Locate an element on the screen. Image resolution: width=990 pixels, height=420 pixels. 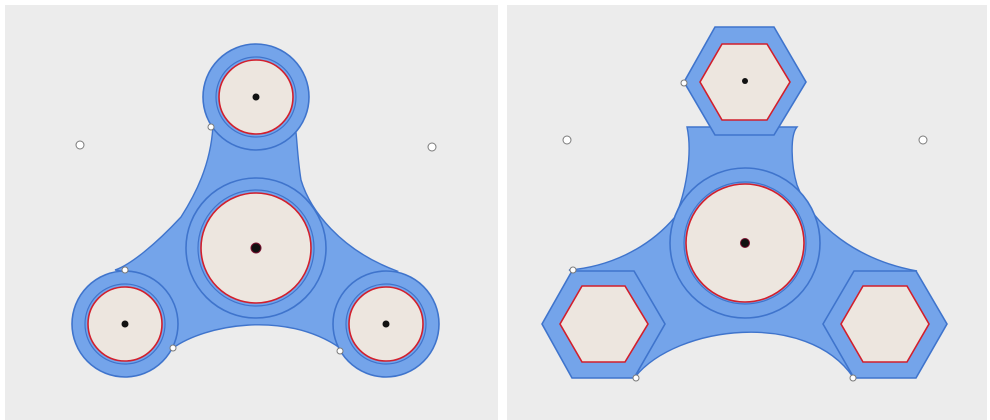
left-center-point is located at coordinates (125, 324).